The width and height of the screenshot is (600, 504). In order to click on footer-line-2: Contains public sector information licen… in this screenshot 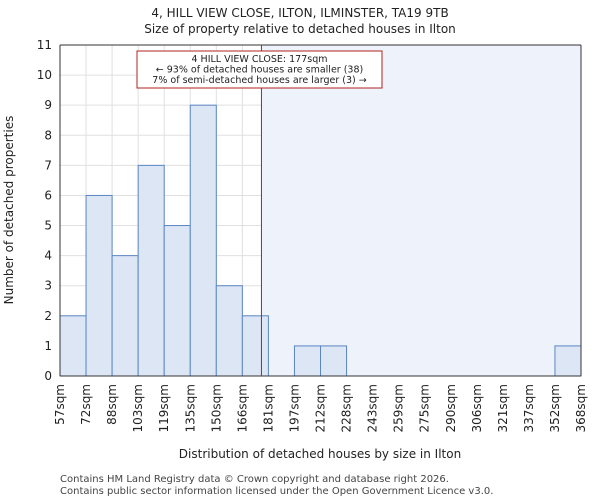, I will do `click(276, 491)`.